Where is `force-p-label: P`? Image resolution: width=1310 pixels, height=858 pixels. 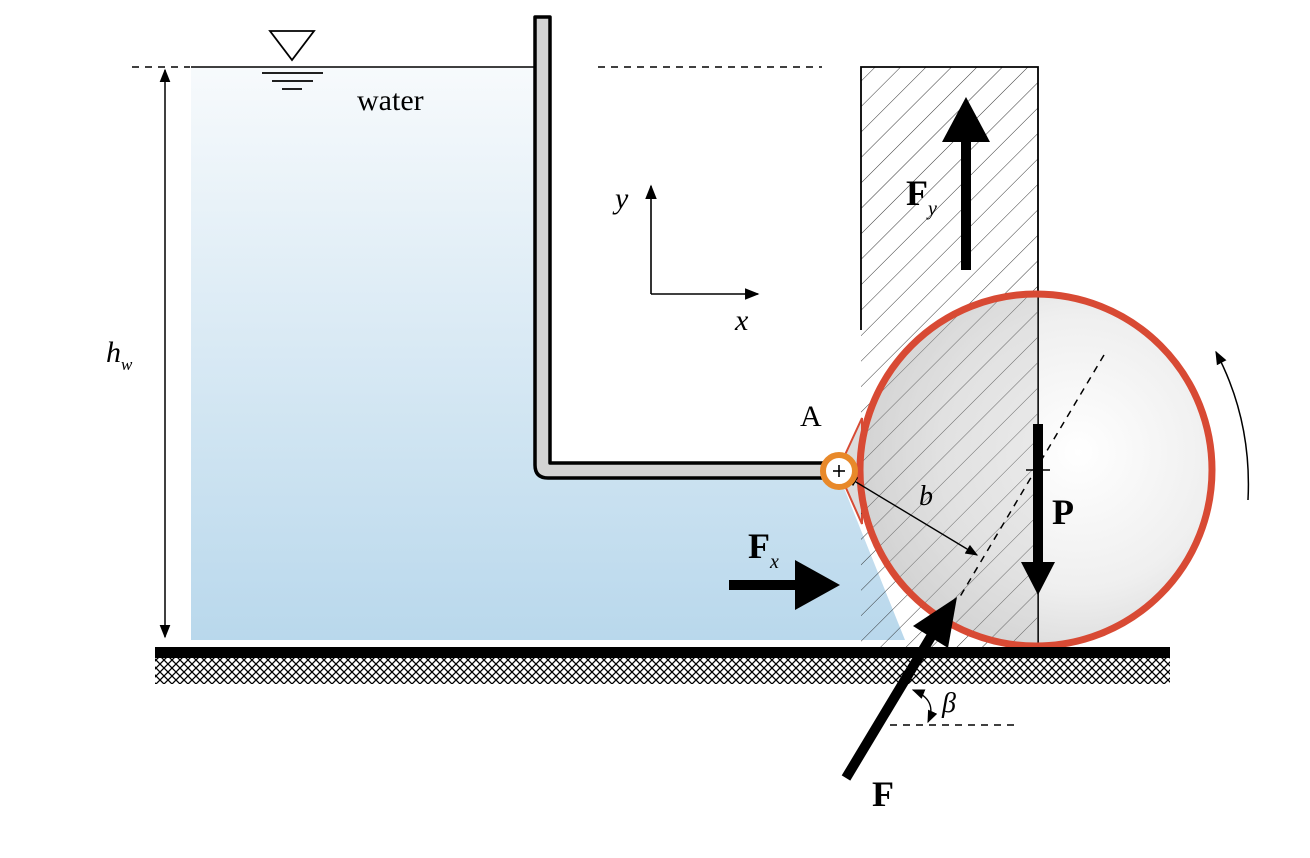 force-p-label: P is located at coordinates (1063, 512).